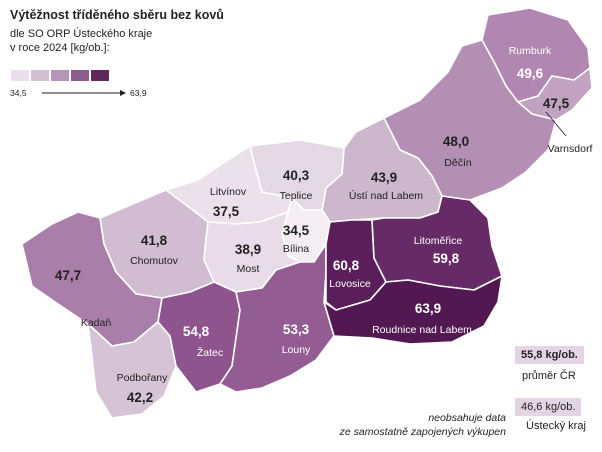 The image size is (602, 452). What do you see at coordinates (143, 378) in the screenshot?
I see `label-podborany-name: Podbořany` at bounding box center [143, 378].